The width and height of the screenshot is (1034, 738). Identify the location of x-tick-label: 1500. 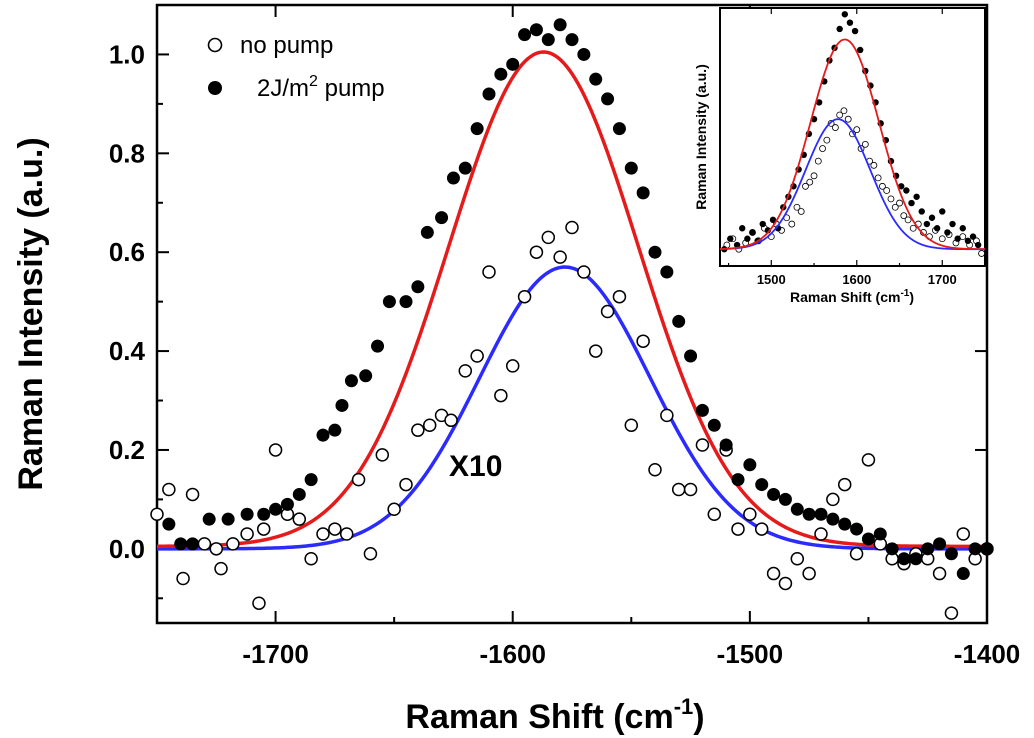
(771, 279).